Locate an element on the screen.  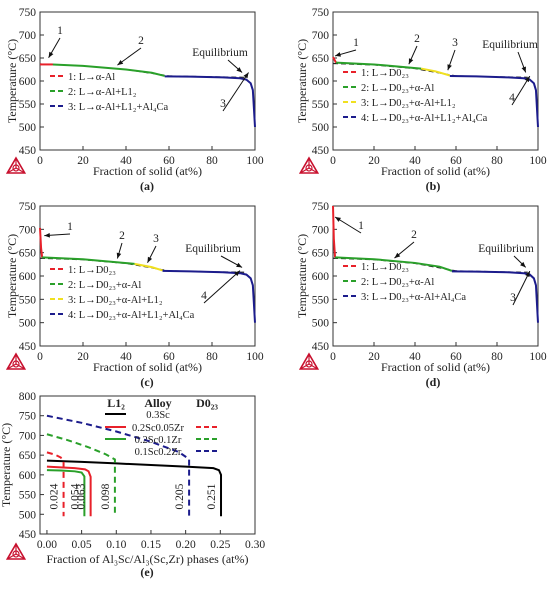
logo-center is located at coordinates (309, 168).